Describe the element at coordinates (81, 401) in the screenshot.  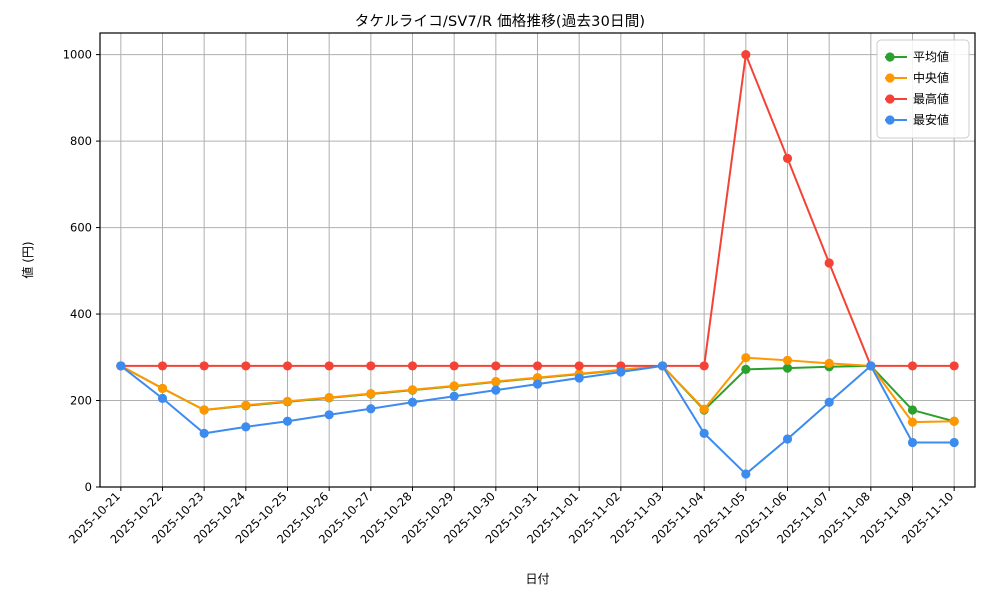
I see `ytick-label: 200` at that location.